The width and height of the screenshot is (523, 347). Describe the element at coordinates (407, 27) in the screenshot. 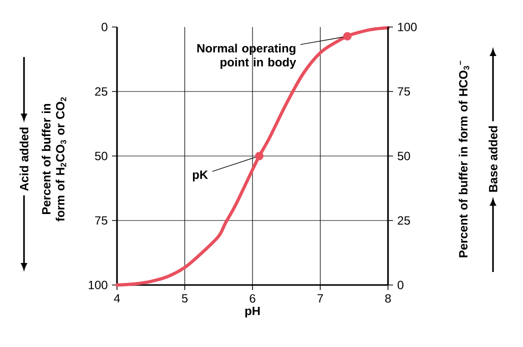

I see `y2-tick-label: 100` at that location.